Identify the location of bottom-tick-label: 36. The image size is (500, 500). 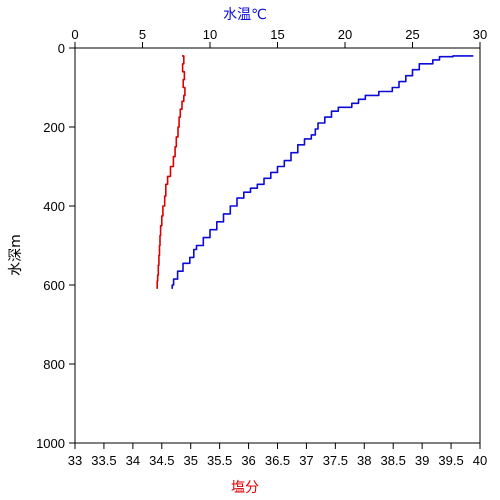
(248, 460).